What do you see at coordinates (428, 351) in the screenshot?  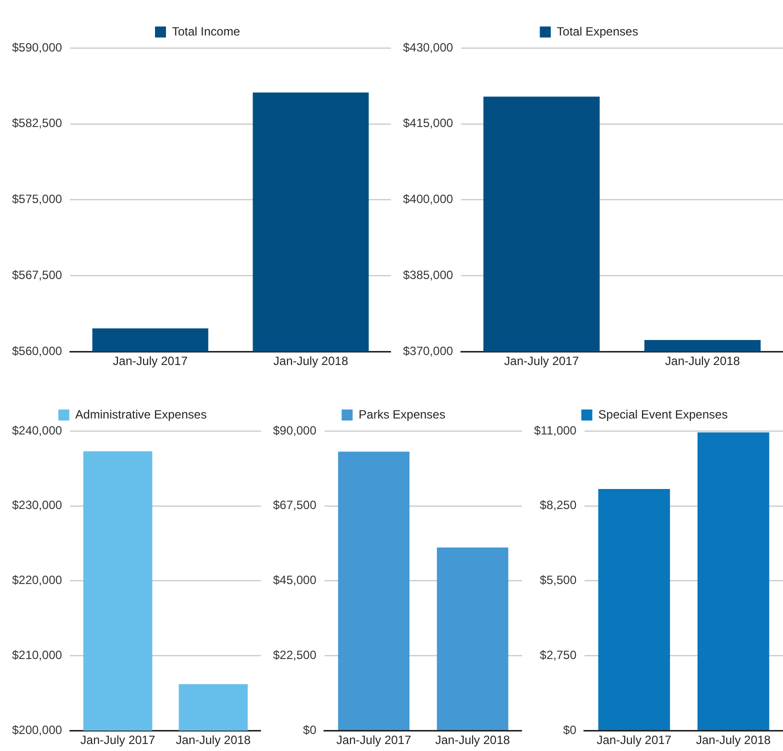 I see `y-tick-label: $370,000` at bounding box center [428, 351].